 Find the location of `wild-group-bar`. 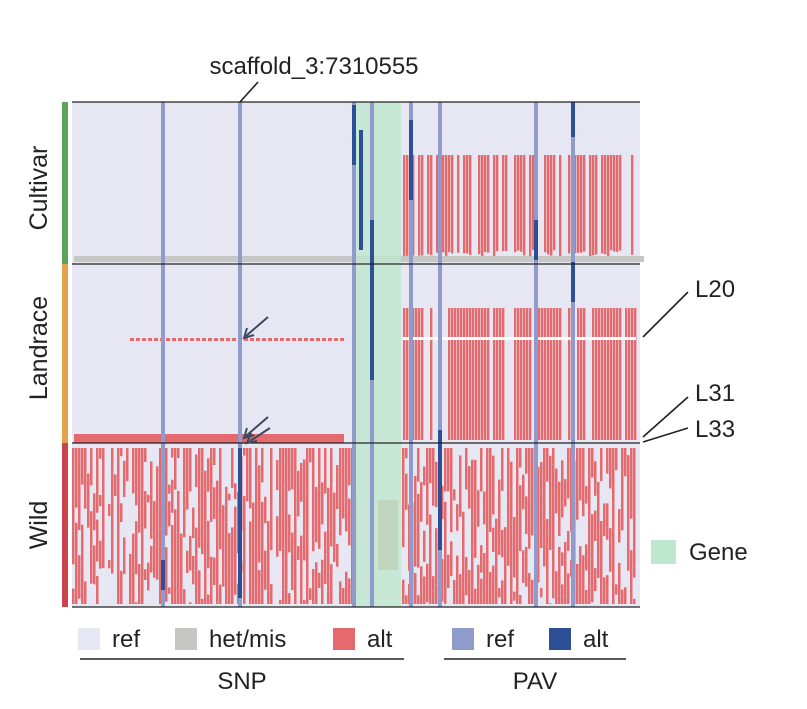

wild-group-bar is located at coordinates (65, 525).